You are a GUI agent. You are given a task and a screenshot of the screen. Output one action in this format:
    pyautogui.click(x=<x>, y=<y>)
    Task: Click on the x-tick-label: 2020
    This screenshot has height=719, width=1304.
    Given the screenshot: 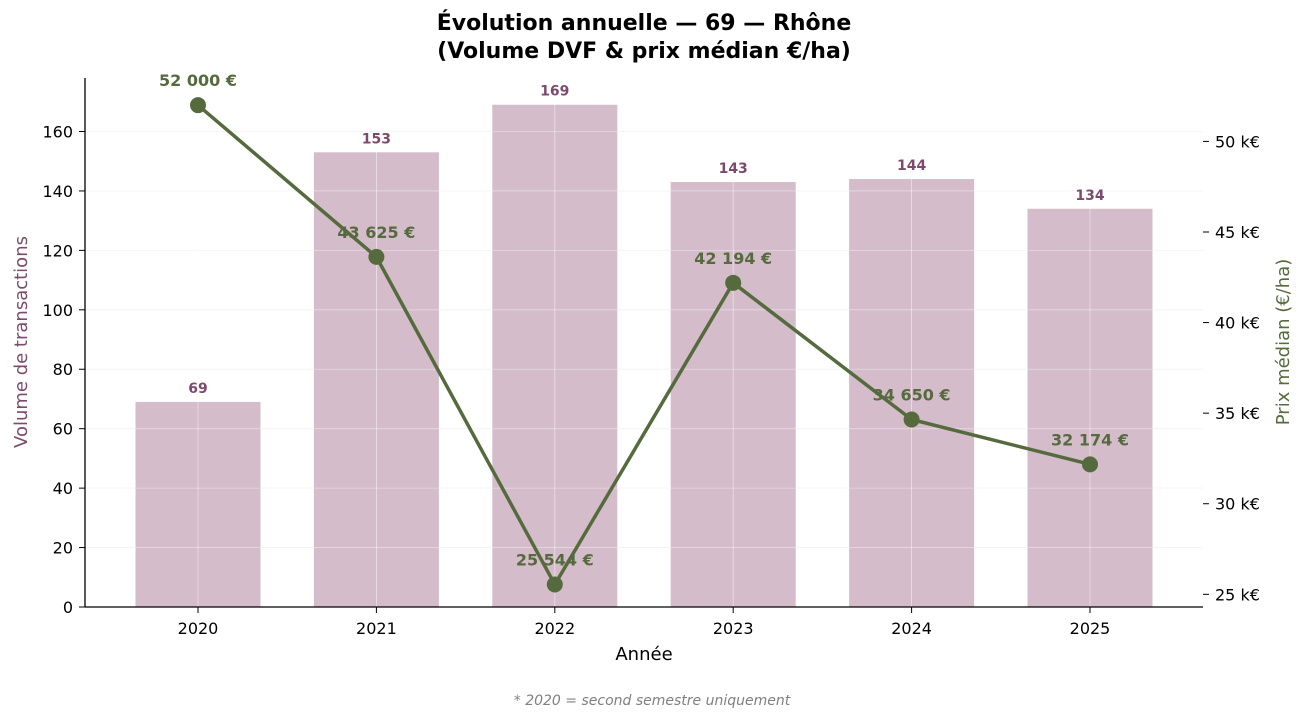 What is the action you would take?
    pyautogui.click(x=198, y=628)
    